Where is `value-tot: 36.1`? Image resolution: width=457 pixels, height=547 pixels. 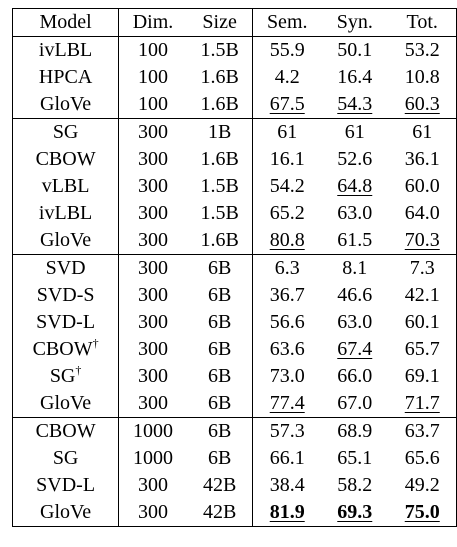
value-tot: 36.1 is located at coordinates (422, 159).